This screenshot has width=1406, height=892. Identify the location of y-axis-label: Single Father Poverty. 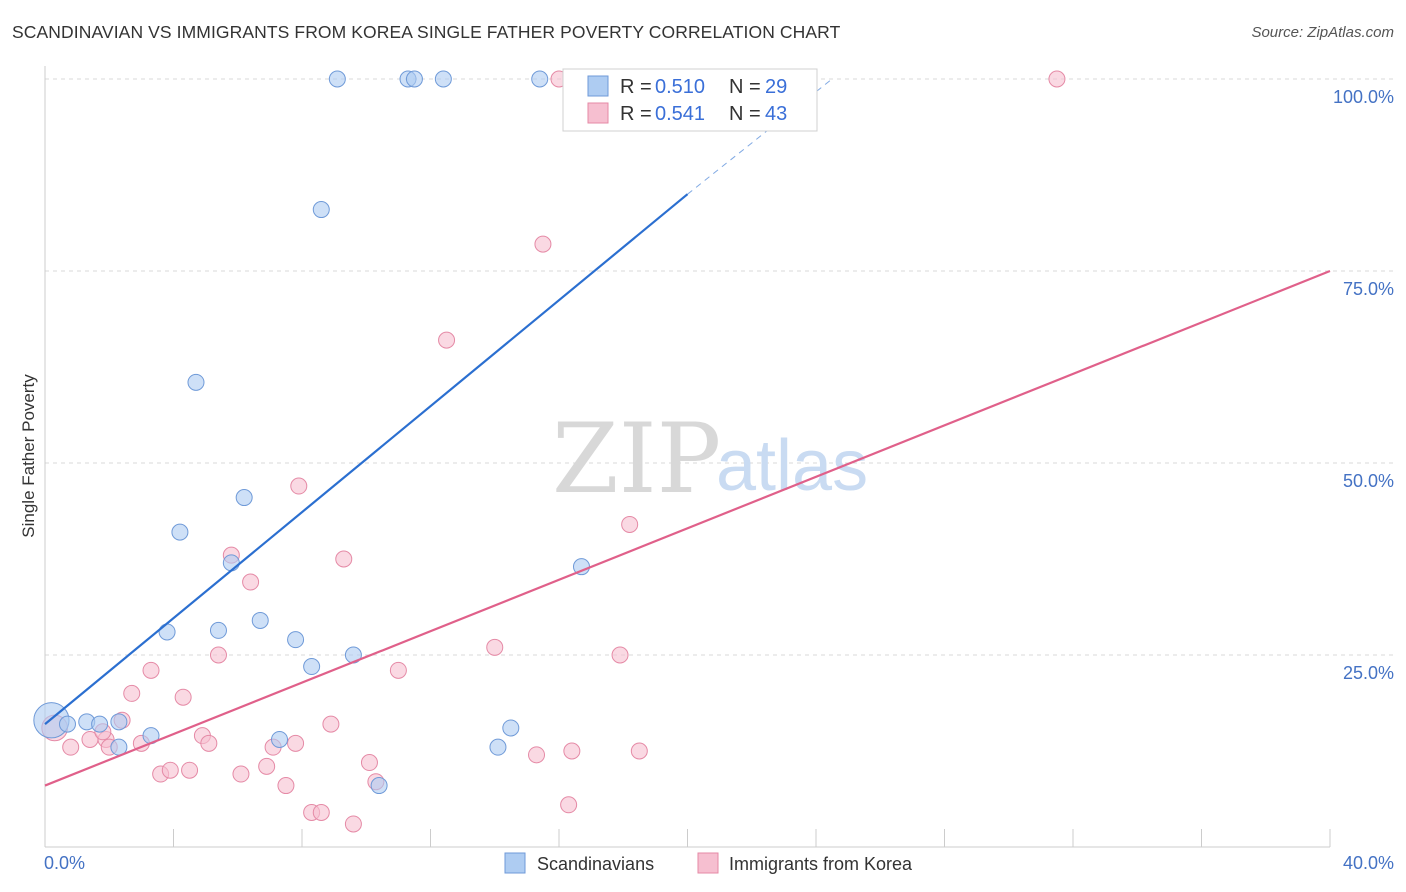
(28, 456).